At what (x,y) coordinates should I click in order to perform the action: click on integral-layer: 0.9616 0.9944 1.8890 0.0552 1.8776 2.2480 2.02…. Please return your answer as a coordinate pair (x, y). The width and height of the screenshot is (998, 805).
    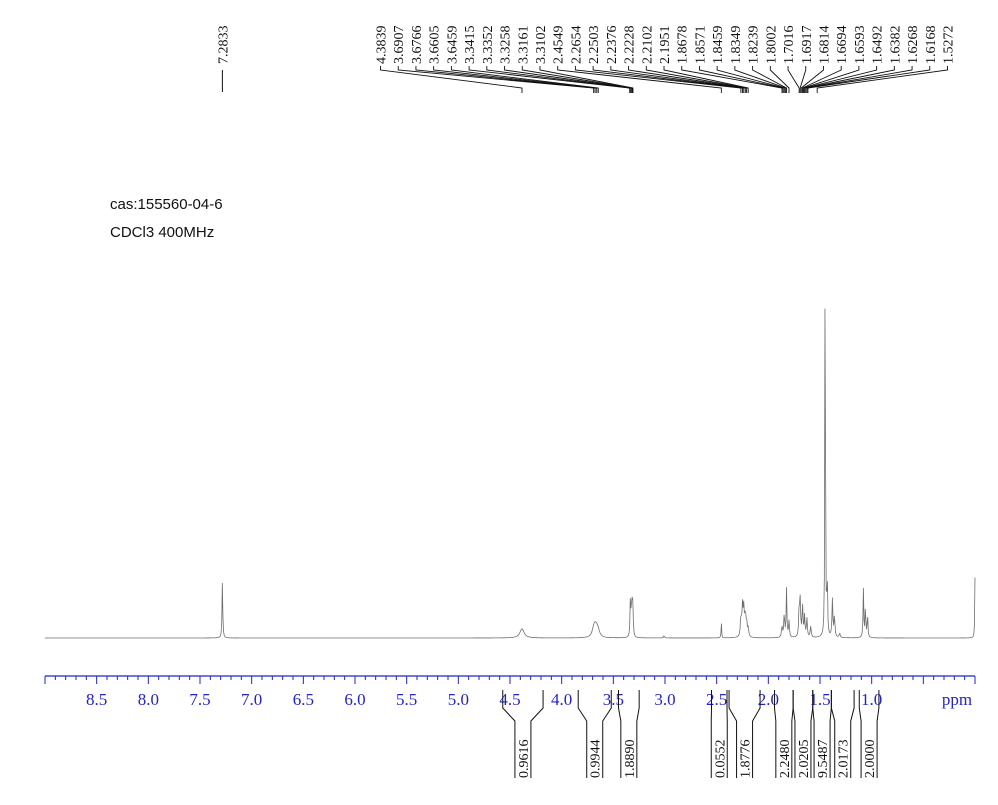
    Looking at the image, I should click on (691, 734).